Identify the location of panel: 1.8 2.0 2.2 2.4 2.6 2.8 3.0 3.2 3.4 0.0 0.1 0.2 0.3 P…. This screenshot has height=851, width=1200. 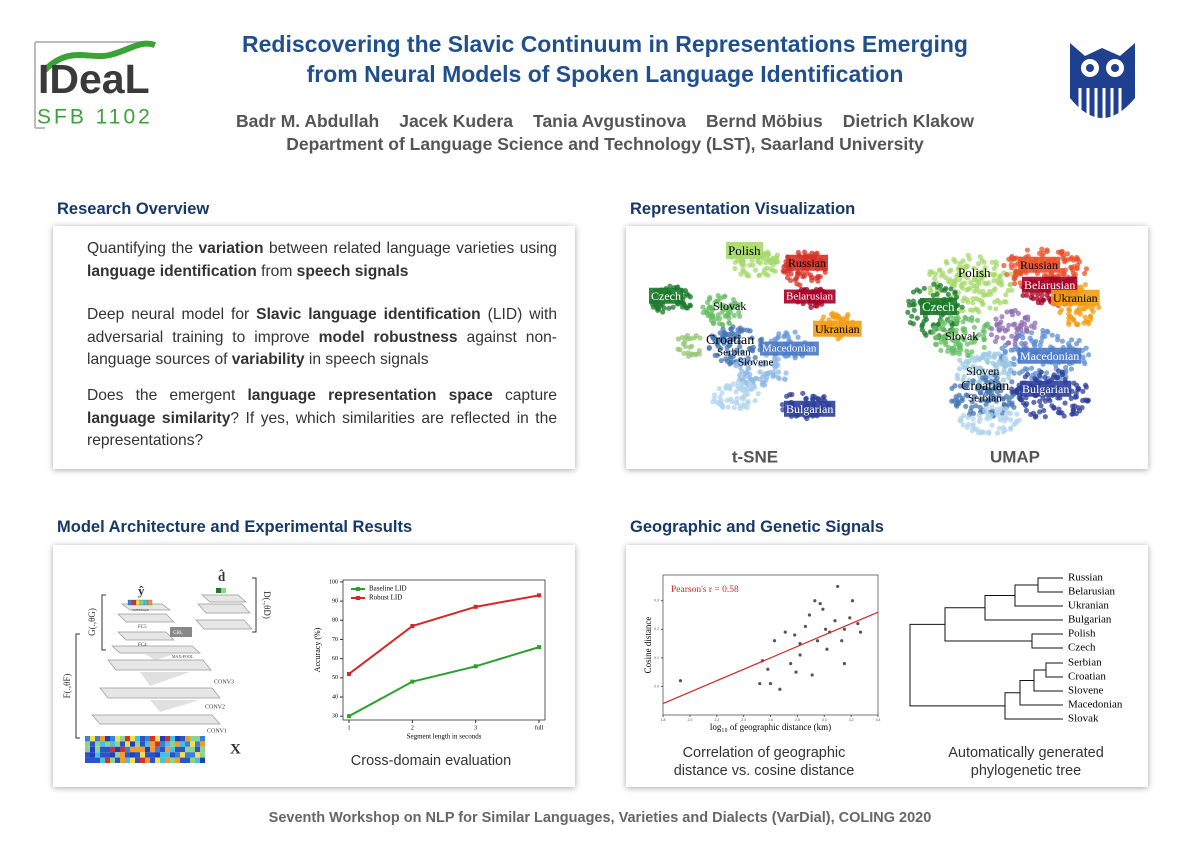
(887, 666).